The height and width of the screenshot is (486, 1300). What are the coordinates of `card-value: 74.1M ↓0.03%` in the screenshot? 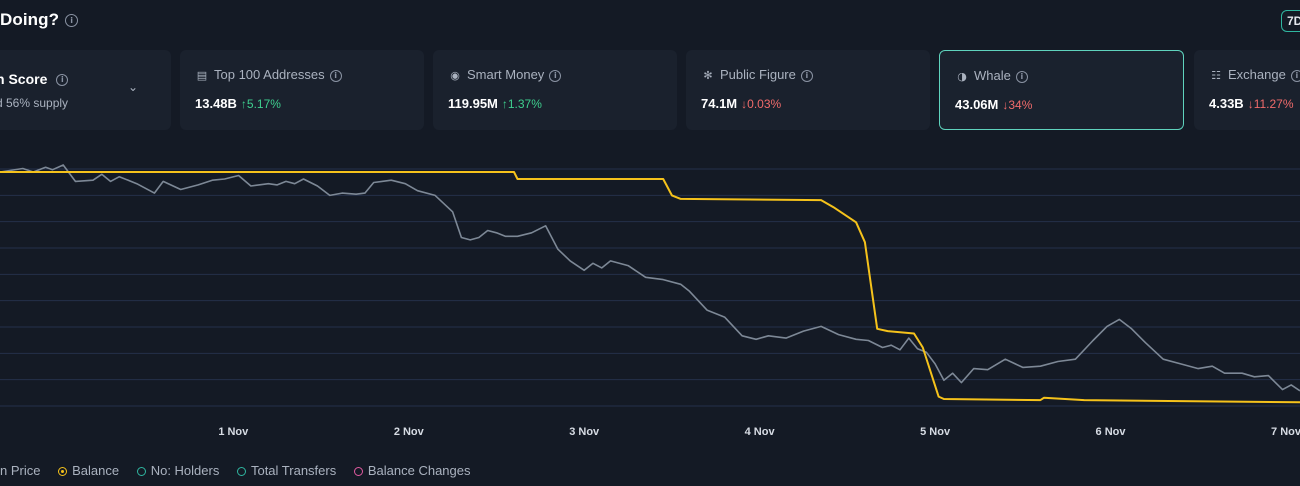 It's located at (741, 103).